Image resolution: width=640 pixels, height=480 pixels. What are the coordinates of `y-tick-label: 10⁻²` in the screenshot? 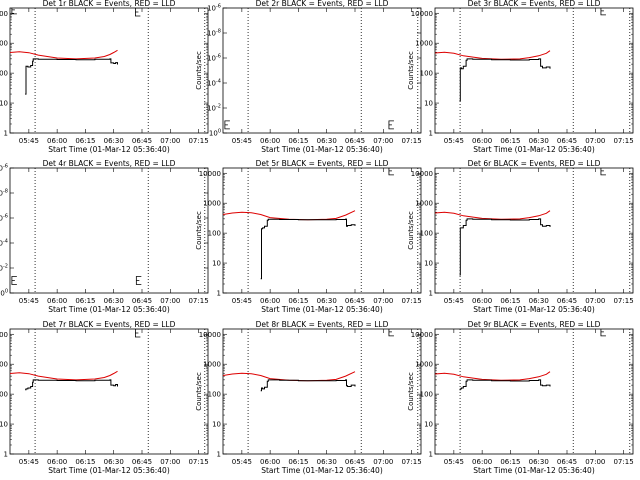 It's located at (214, 108).